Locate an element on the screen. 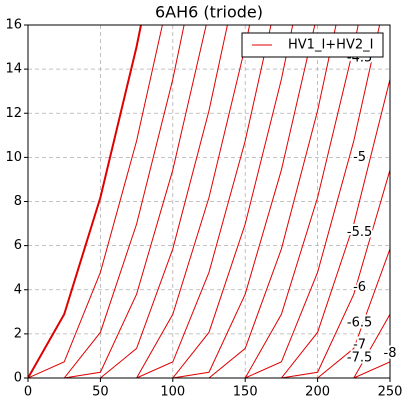 The image size is (408, 403). curve-label: -7.5 is located at coordinates (359, 358).